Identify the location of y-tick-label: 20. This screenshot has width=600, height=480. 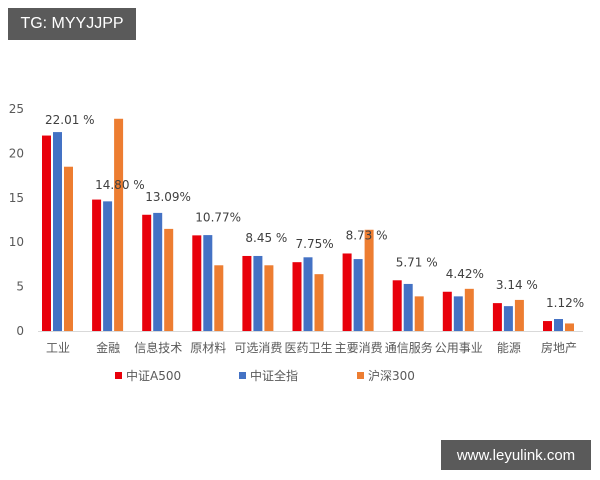
(16, 153).